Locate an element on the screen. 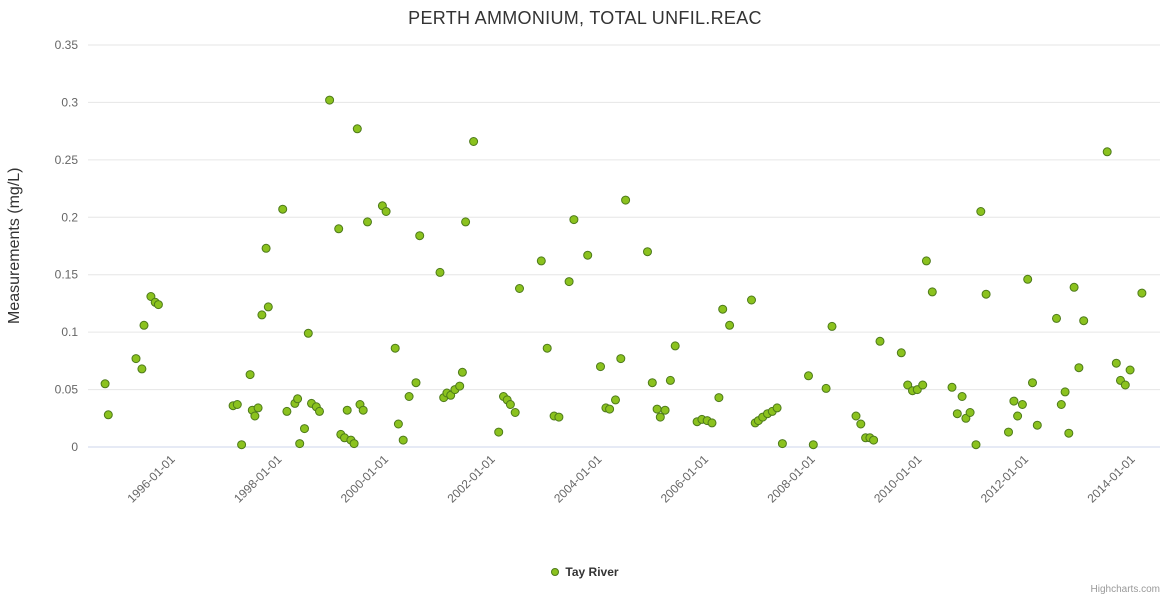  highcharts-credits-link: Highcharts.com is located at coordinates (1125, 589).